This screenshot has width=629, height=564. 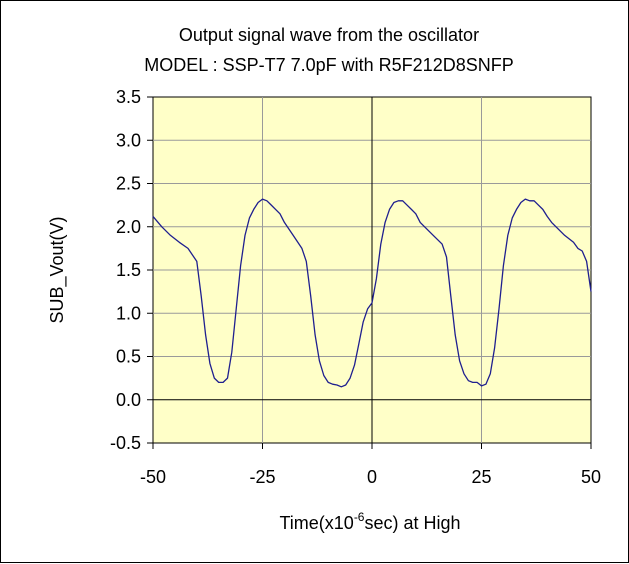 I want to click on x-tick-label: -50, so click(x=153, y=477).